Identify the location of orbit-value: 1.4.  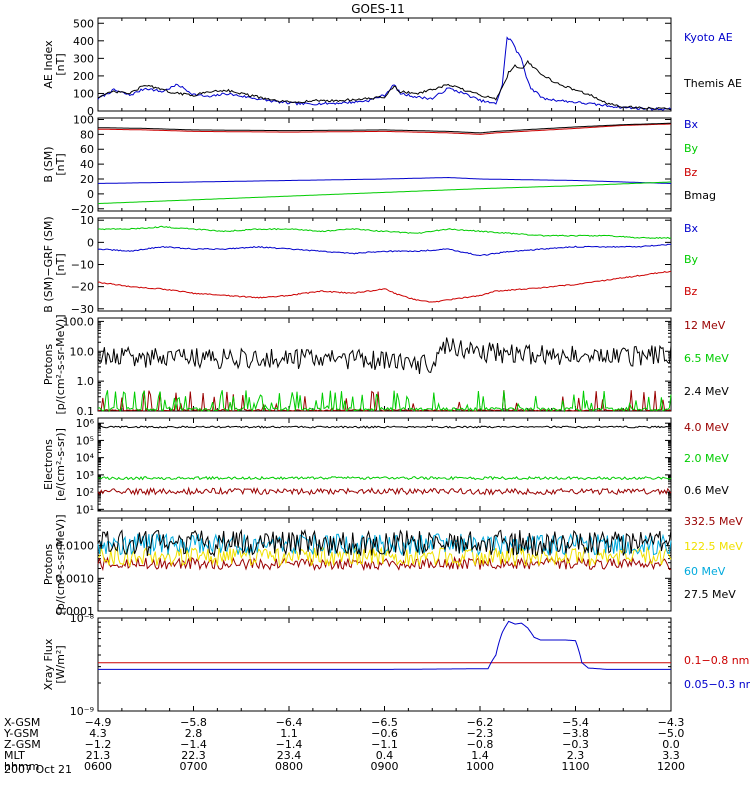
(480, 755).